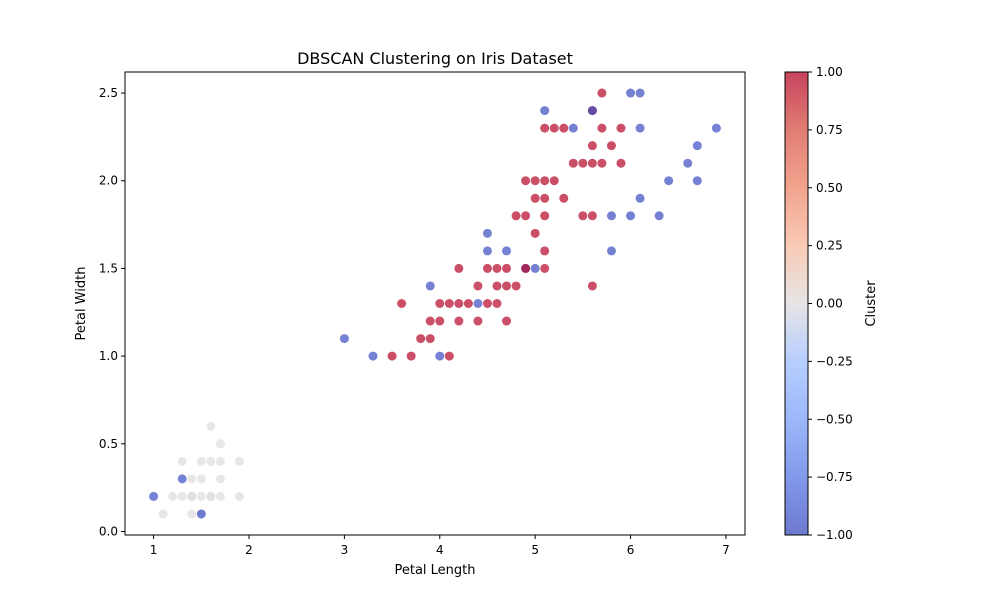 The height and width of the screenshot is (604, 1000). Describe the element at coordinates (249, 550) in the screenshot. I see `x-tick-label: 2` at that location.